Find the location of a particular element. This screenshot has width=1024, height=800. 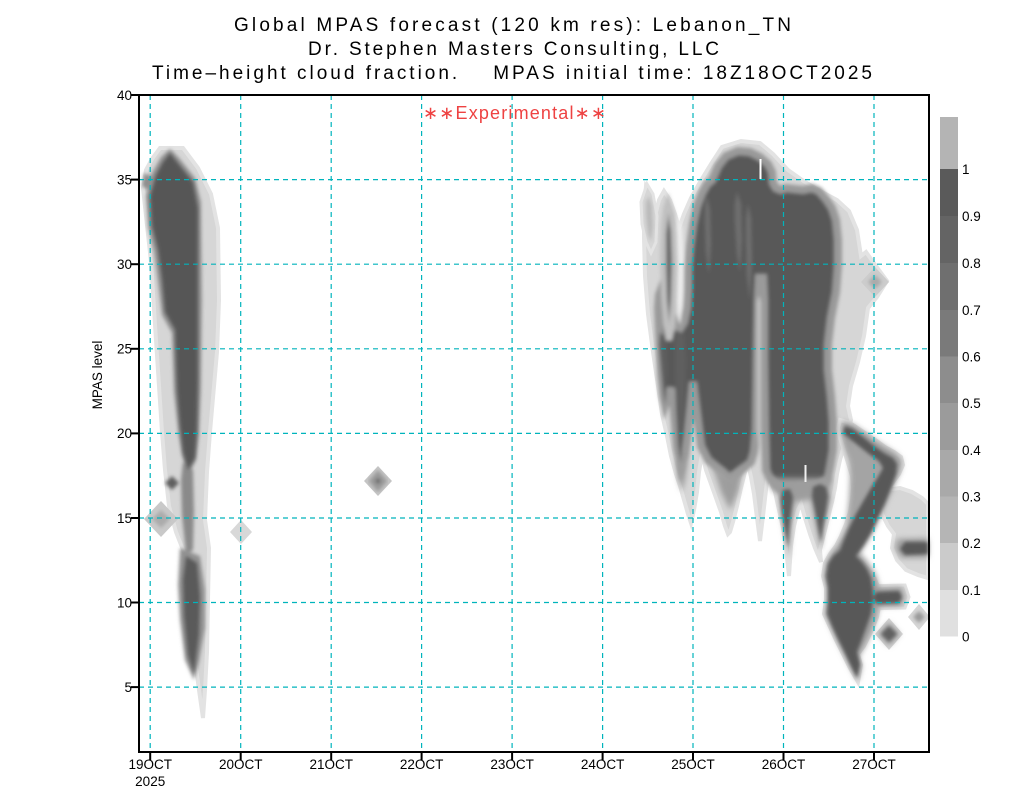

svg-text: 0 is located at coordinates (966, 636).